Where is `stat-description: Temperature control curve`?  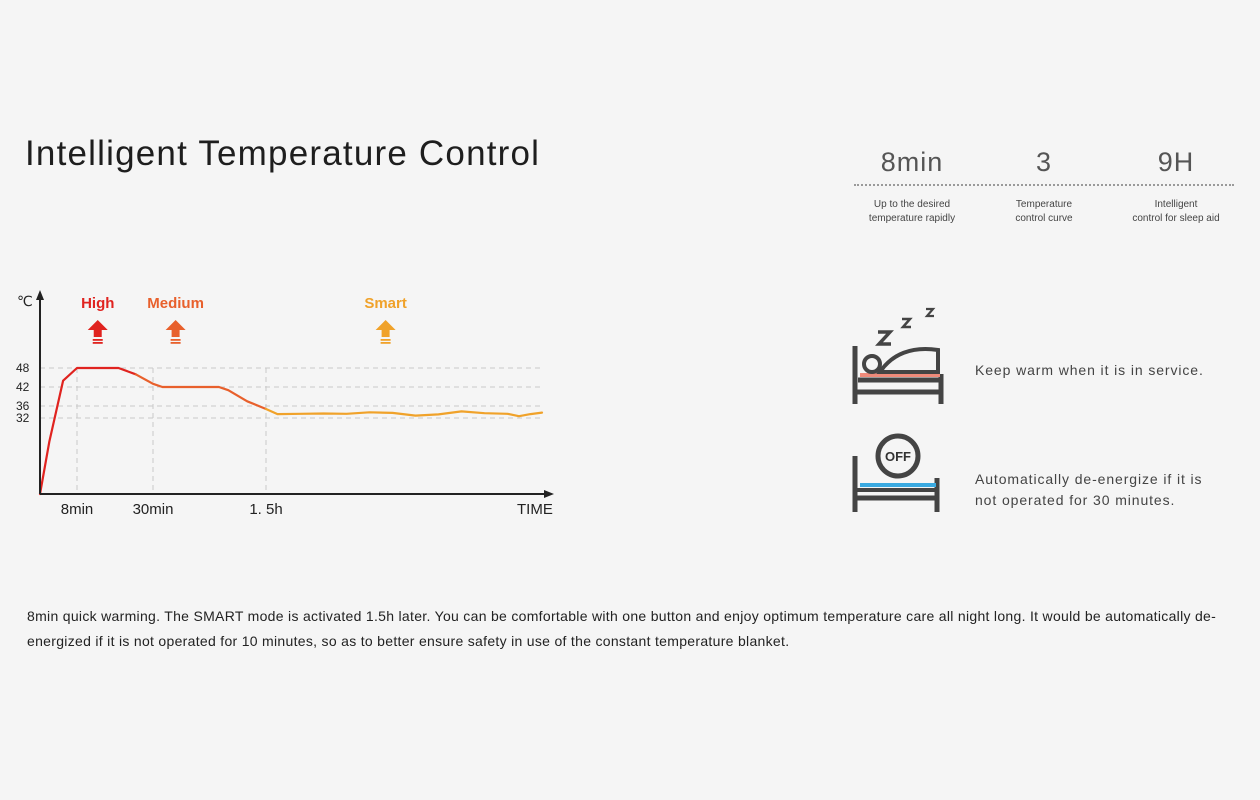
stat-description: Temperature control curve is located at coordinates (1044, 212).